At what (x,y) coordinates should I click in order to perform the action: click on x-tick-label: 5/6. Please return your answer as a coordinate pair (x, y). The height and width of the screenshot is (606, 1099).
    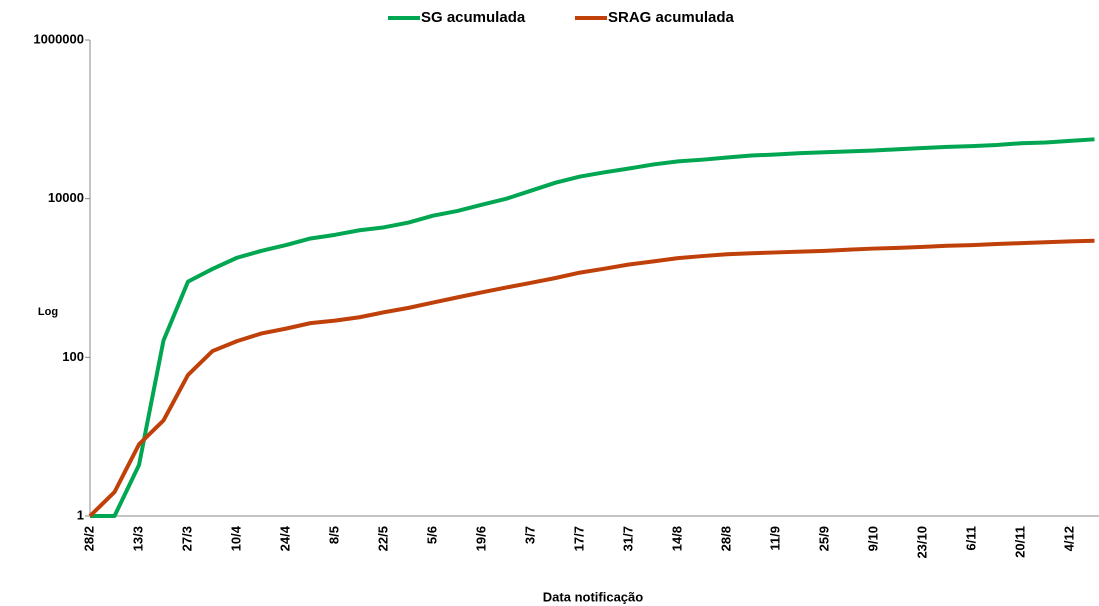
    Looking at the image, I should click on (431, 535).